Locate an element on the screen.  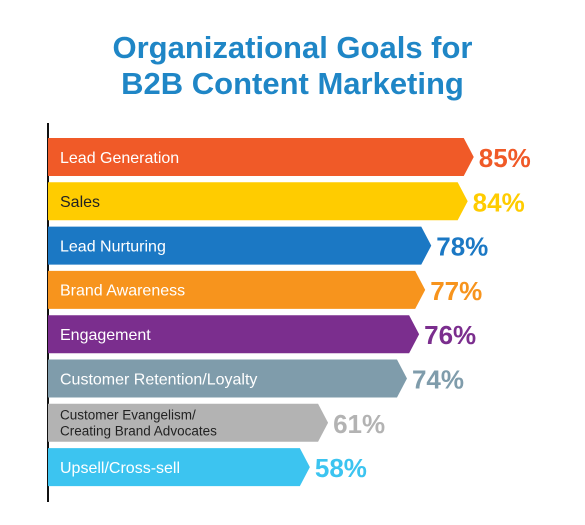
value-label: 85% is located at coordinates (505, 158).